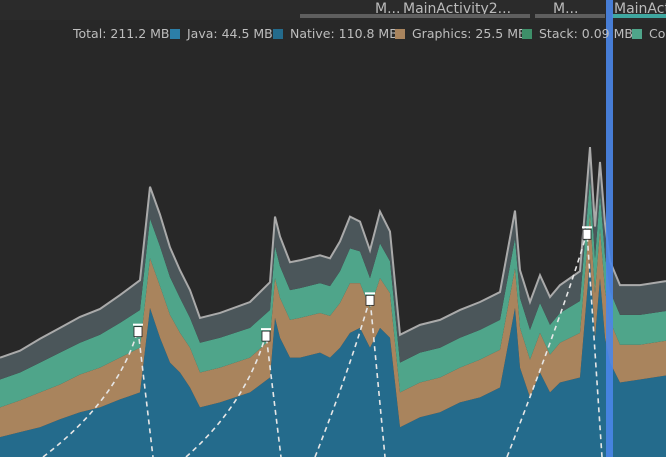  I want to click on selection-marker, so click(609, 228).